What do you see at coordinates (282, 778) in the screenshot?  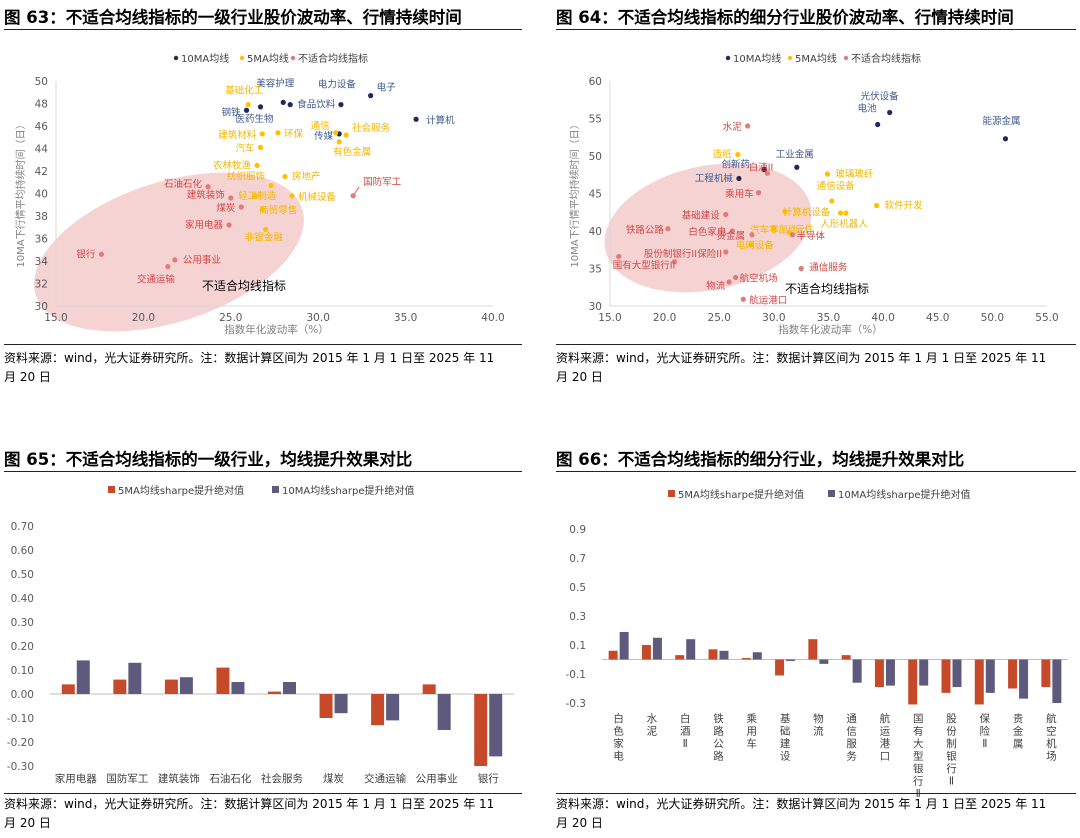 I see `category-label: 社会服务` at bounding box center [282, 778].